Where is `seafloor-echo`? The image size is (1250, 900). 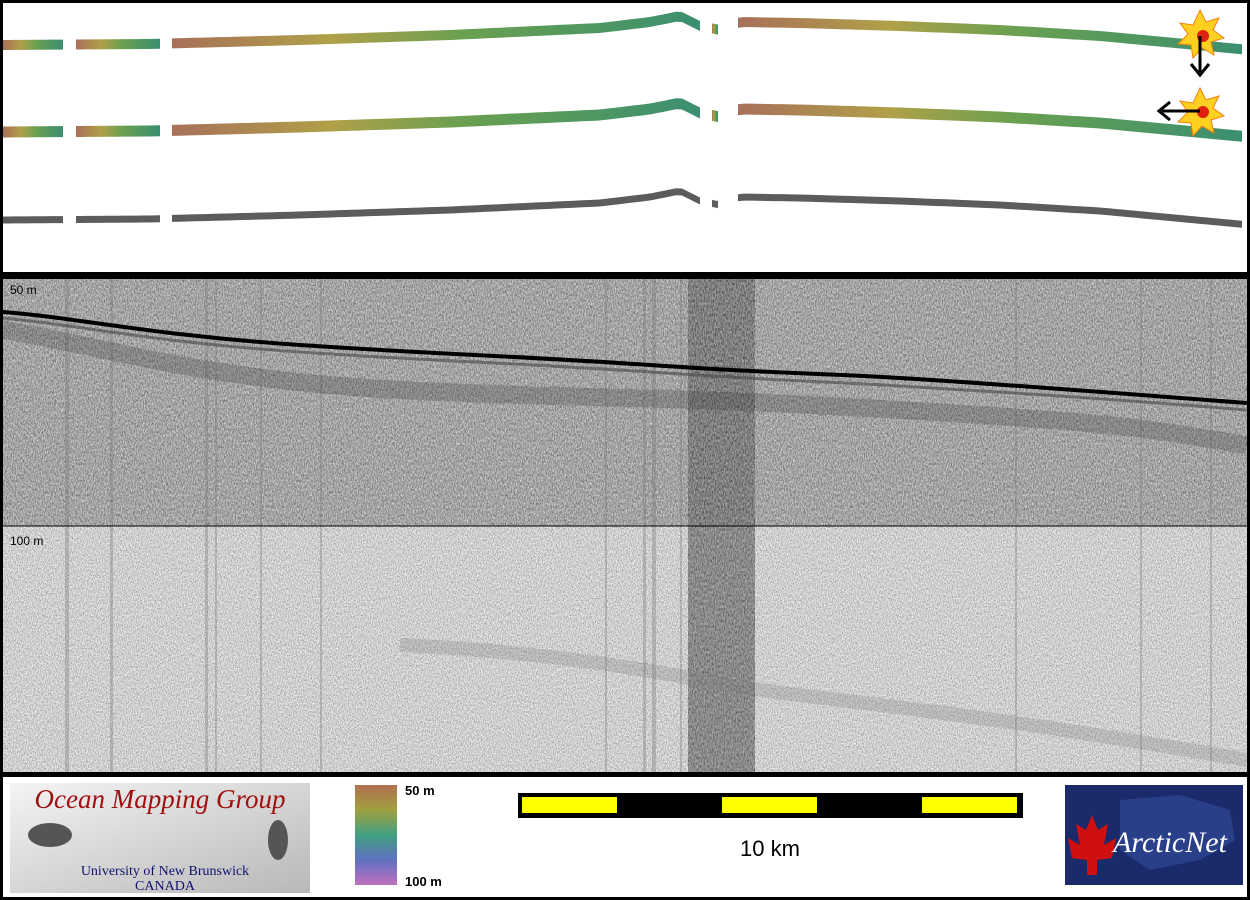 seafloor-echo is located at coordinates (625, 364).